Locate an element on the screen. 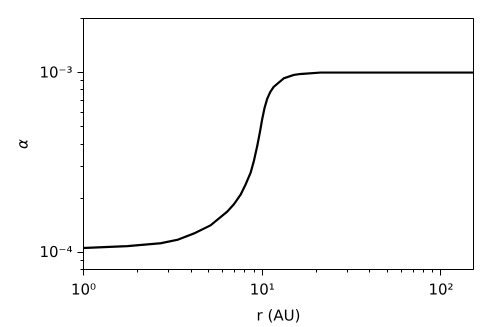 The height and width of the screenshot is (327, 491). y-tick-label: 10⁻⁴ is located at coordinates (56, 252).